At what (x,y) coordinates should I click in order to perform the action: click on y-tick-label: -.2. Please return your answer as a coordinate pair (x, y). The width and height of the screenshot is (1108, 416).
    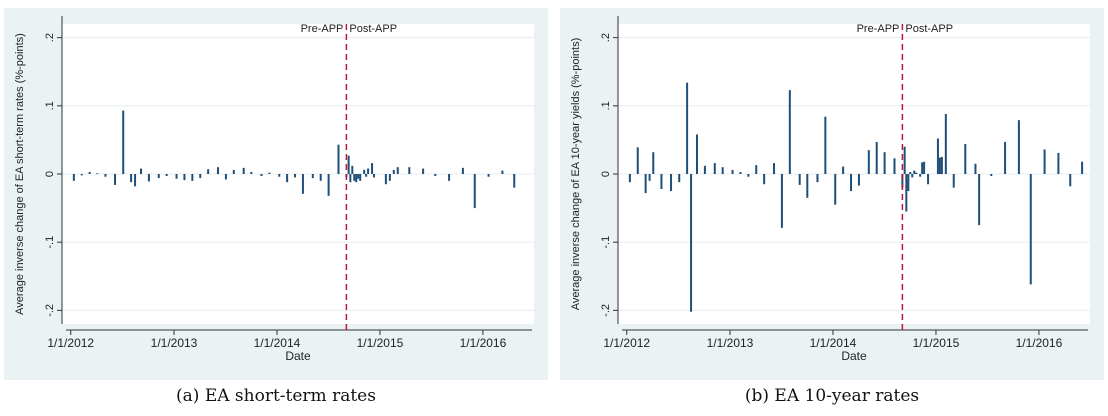
    Looking at the image, I should click on (606, 310).